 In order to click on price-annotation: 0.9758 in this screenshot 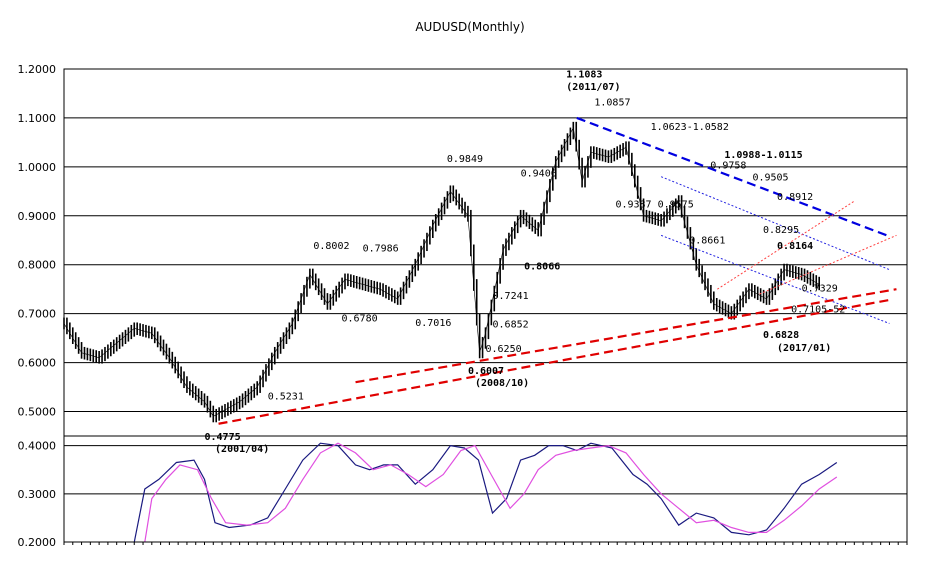, I will do `click(728, 165)`.